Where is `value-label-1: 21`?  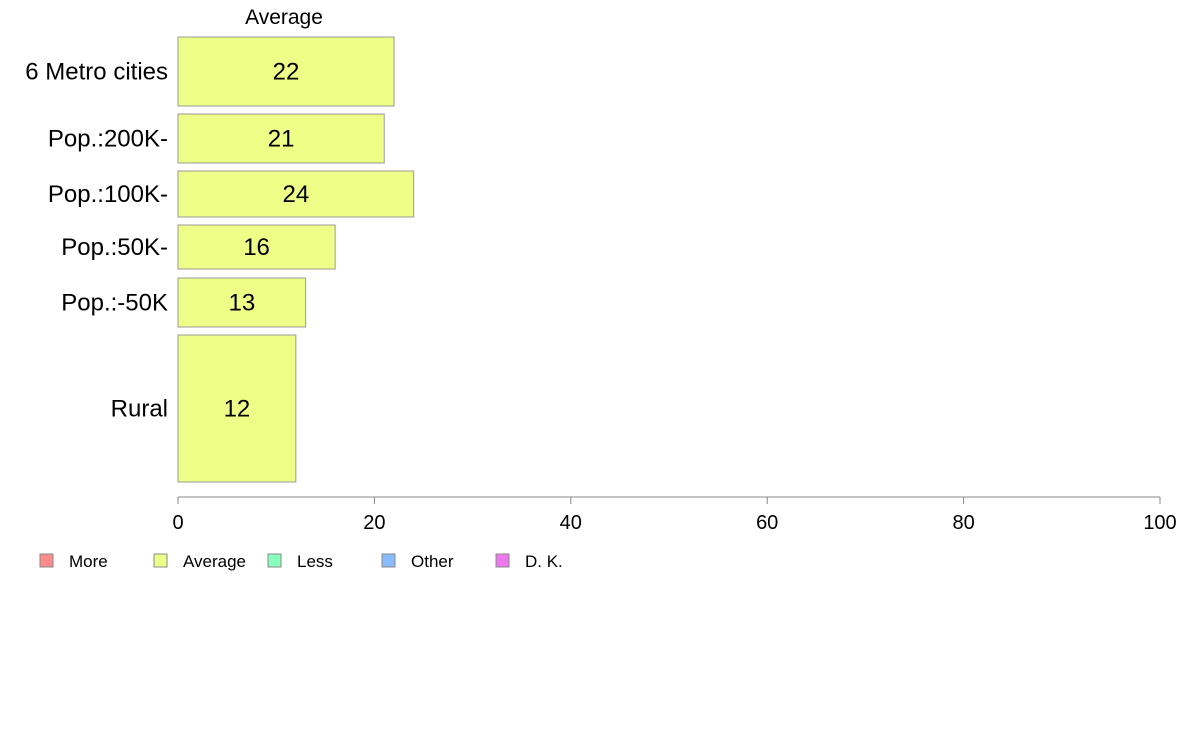 value-label-1: 21 is located at coordinates (281, 139).